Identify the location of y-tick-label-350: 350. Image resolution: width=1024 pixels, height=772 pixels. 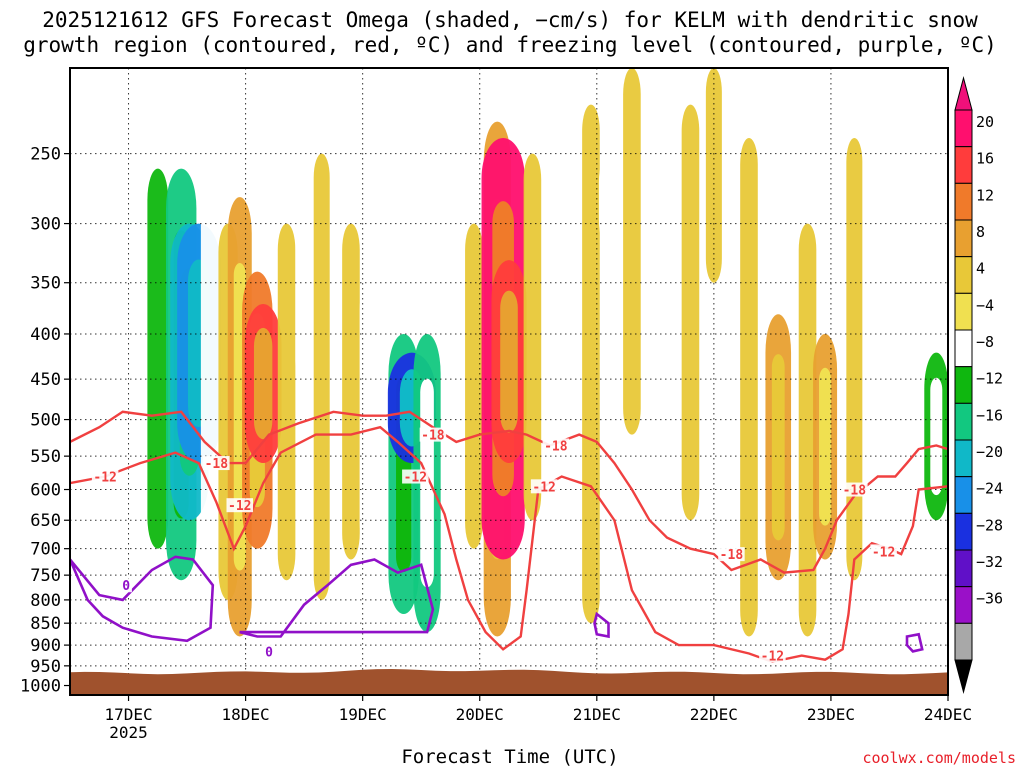
(45, 284).